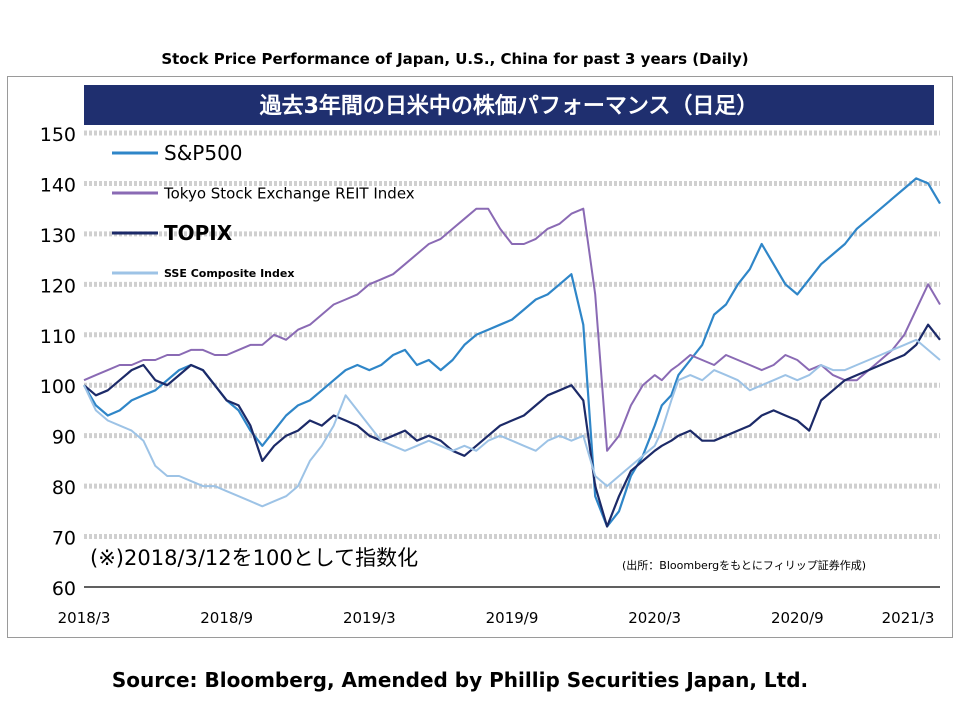 The height and width of the screenshot is (720, 960). What do you see at coordinates (58, 337) in the screenshot?
I see `y-tick-label: 110` at bounding box center [58, 337].